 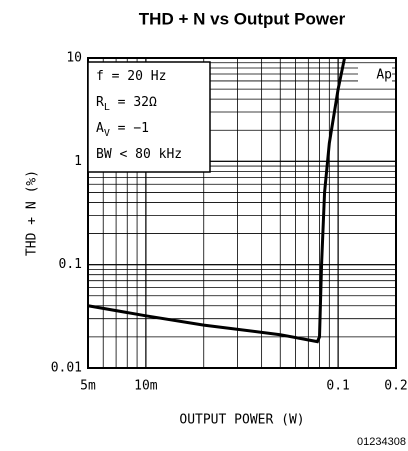 I want to click on y-axis-label: THD + N (%), so click(x=32, y=213).